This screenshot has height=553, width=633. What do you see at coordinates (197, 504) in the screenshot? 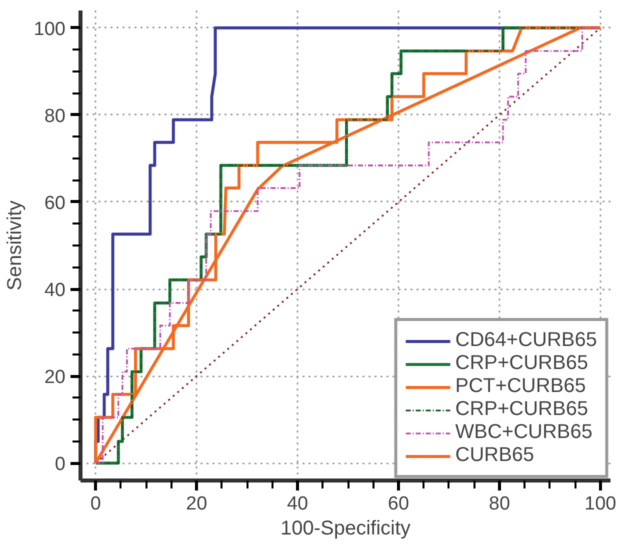
I see `x-tick-label: 20` at bounding box center [197, 504].